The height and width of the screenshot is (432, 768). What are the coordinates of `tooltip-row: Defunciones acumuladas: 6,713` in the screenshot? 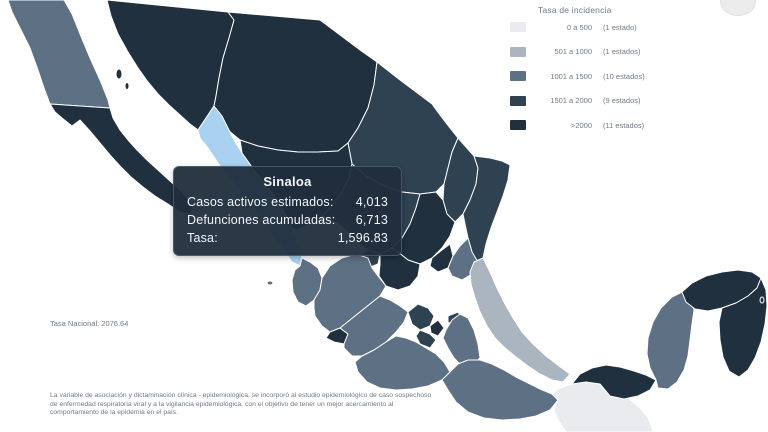 It's located at (287, 220).